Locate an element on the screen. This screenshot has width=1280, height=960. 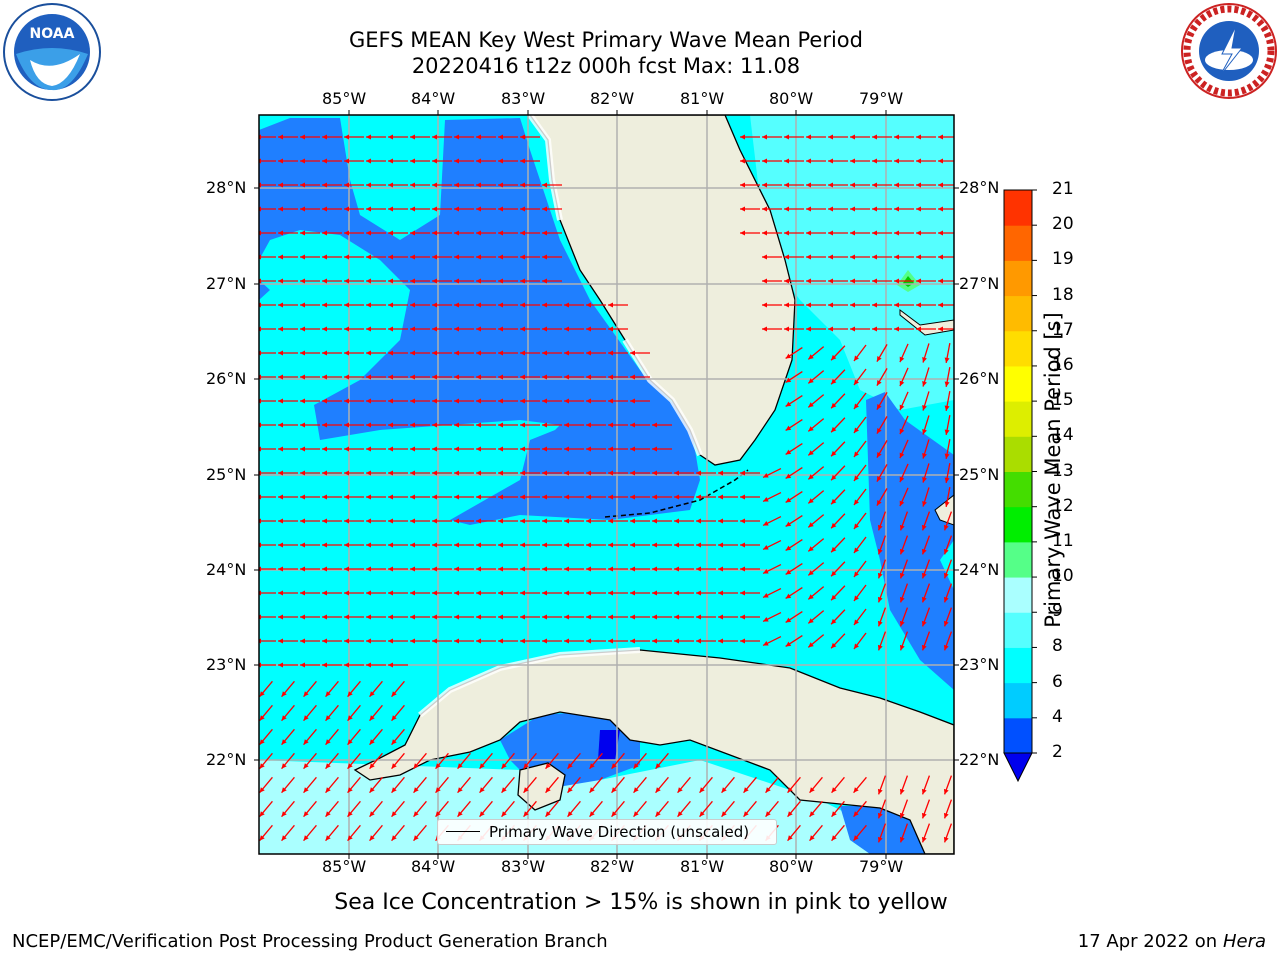
lat-label-left: 22°N is located at coordinates (226, 759).